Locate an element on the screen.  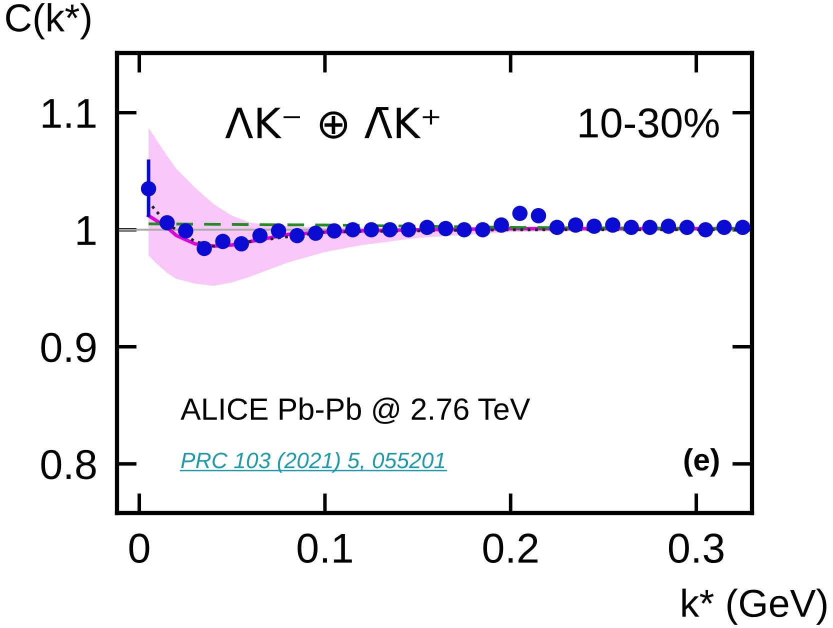
annotation: PRC 103 (2021) 5, 055201 is located at coordinates (312, 462).